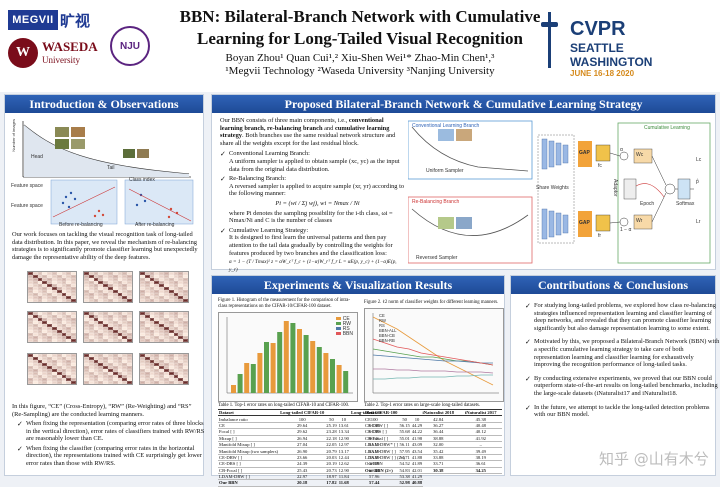 The width and height of the screenshot is (720, 487). Describe the element at coordinates (249, 483) in the screenshot. I see `table-cell: Our BBN` at that location.